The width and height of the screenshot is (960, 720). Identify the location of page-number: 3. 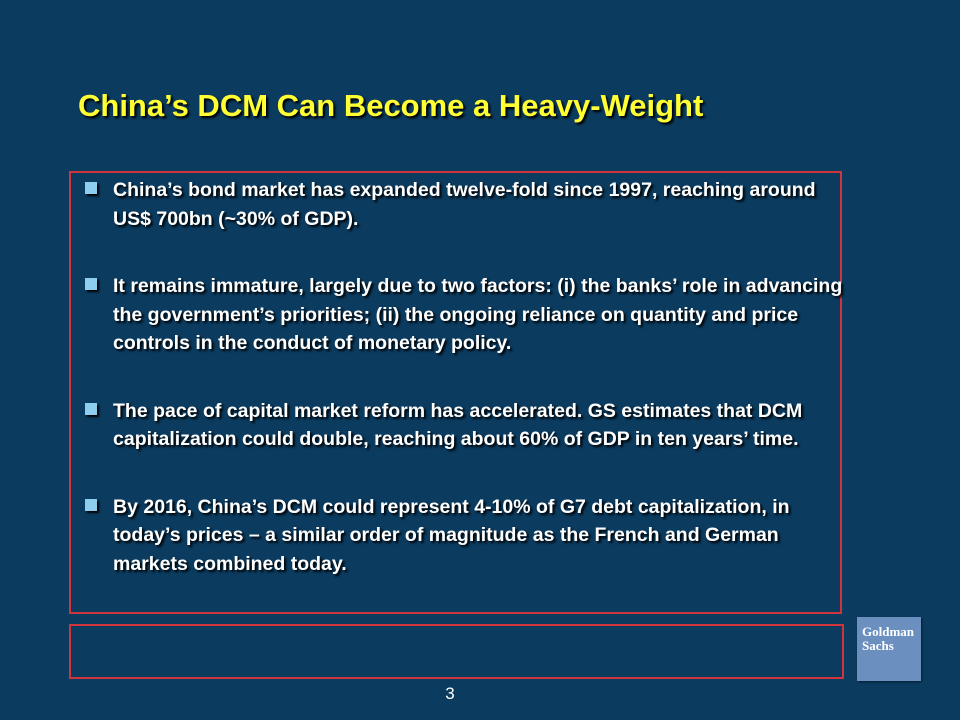
(450, 693).